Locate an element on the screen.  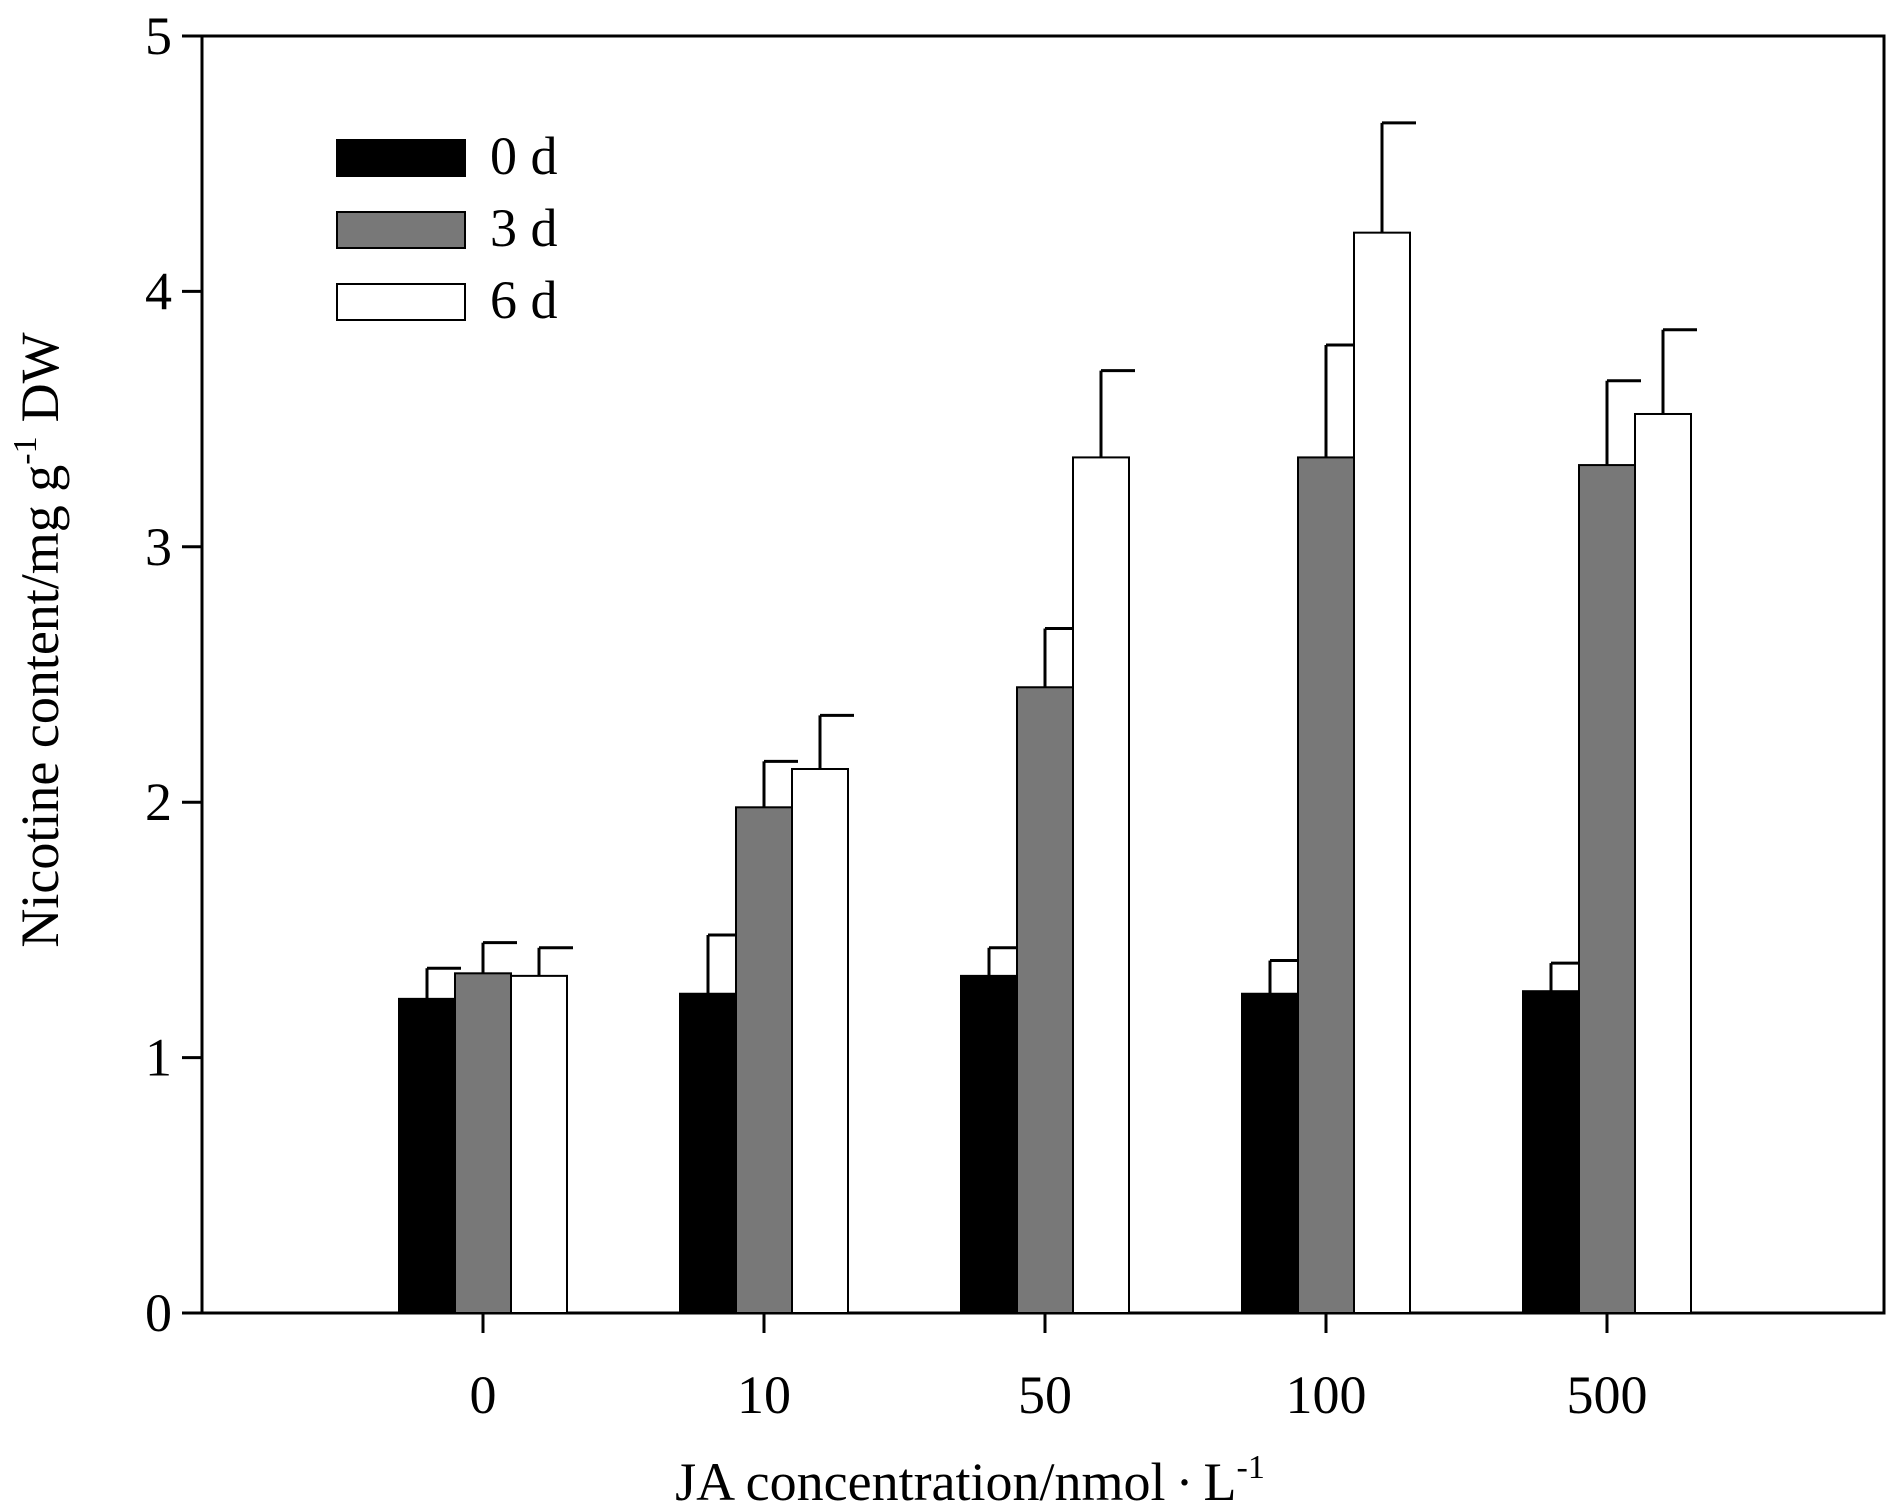
x-tick-label: 500 is located at coordinates (1607, 1395).